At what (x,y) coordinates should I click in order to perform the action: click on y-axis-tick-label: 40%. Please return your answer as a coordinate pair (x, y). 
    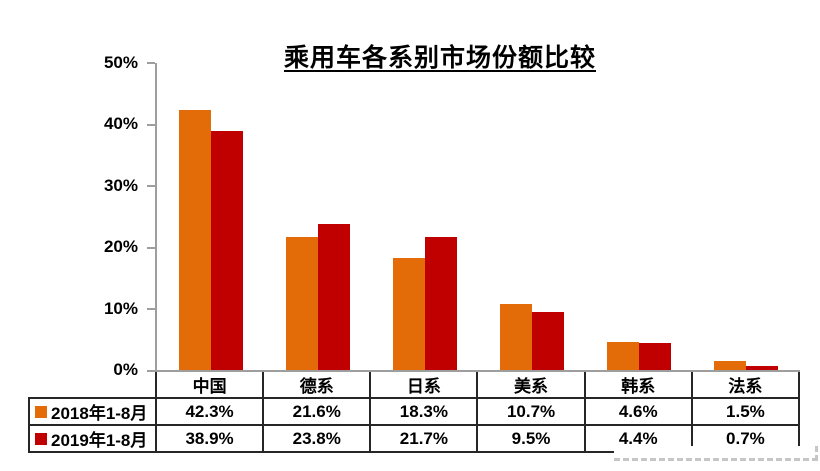
    Looking at the image, I should click on (120, 123).